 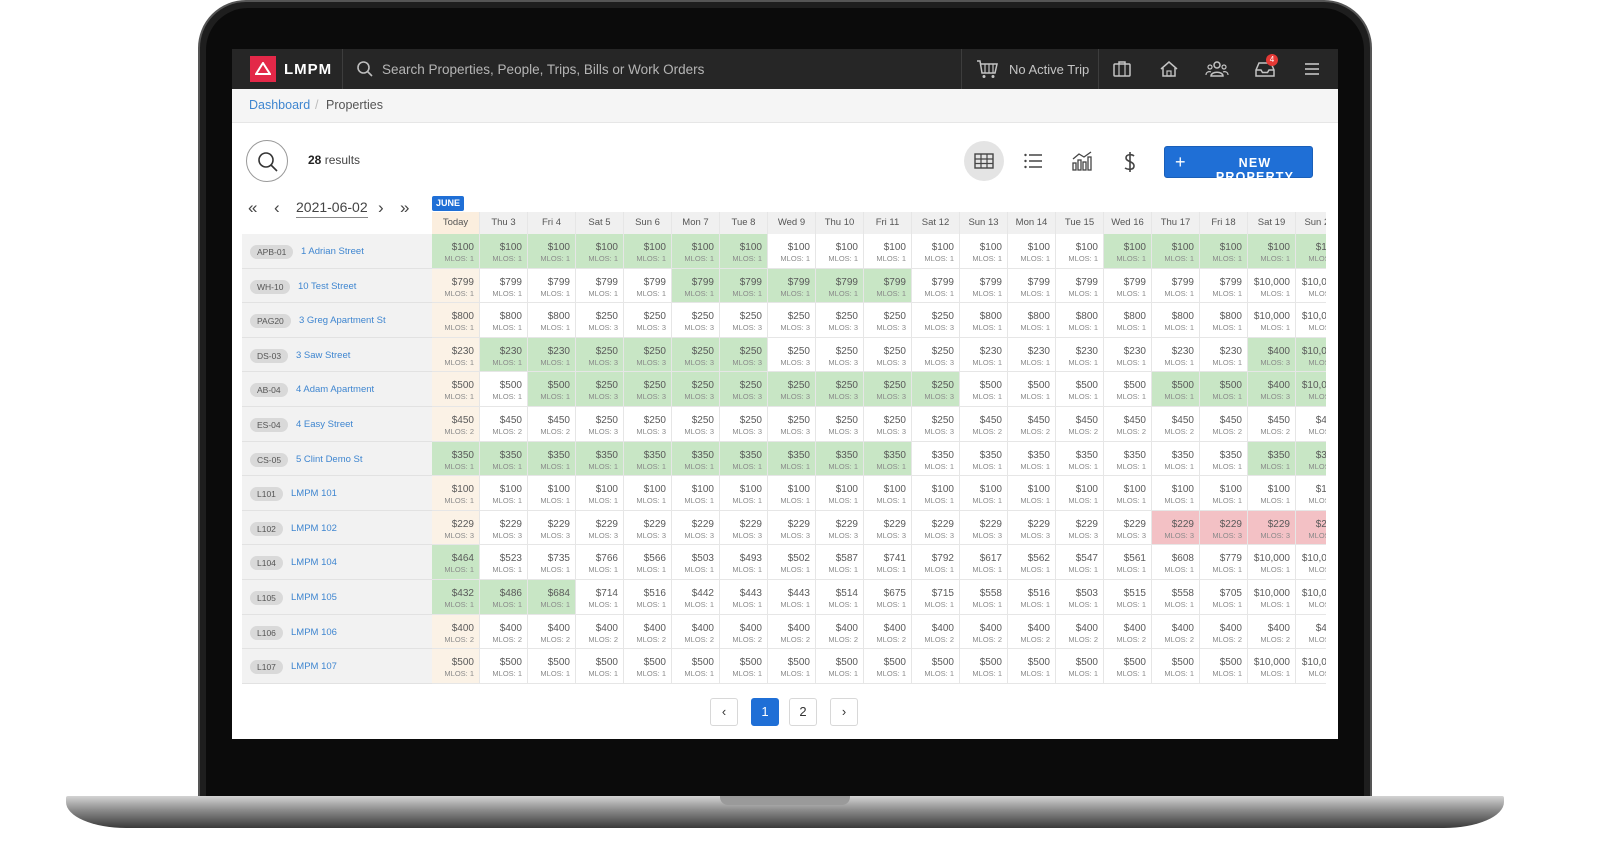 What do you see at coordinates (314, 563) in the screenshot?
I see `property-name-link: LMPM 104` at bounding box center [314, 563].